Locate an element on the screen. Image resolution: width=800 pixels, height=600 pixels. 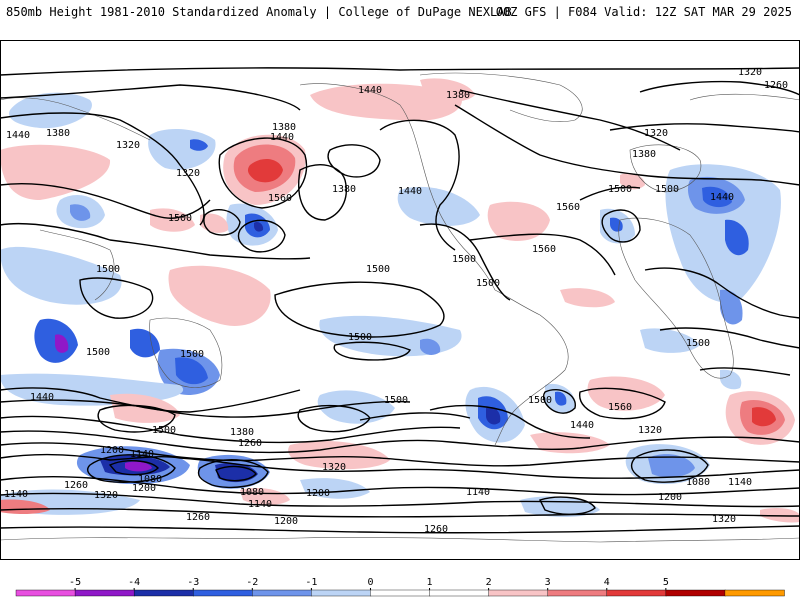
colorbar-cells is located at coordinates (400, 593).